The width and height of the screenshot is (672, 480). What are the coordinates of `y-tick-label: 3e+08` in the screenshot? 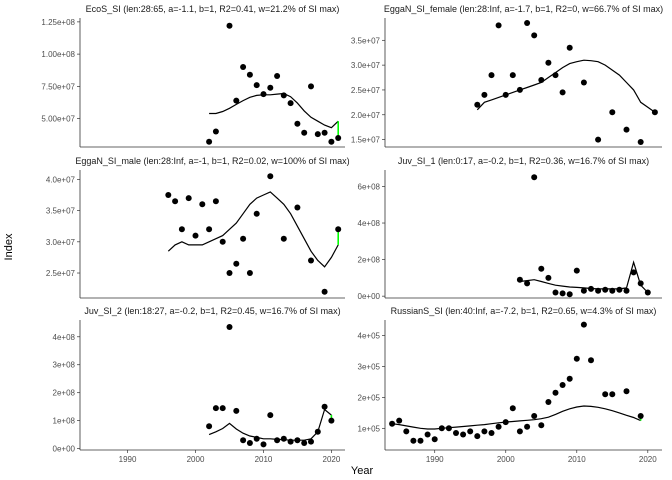 It's located at (64, 365).